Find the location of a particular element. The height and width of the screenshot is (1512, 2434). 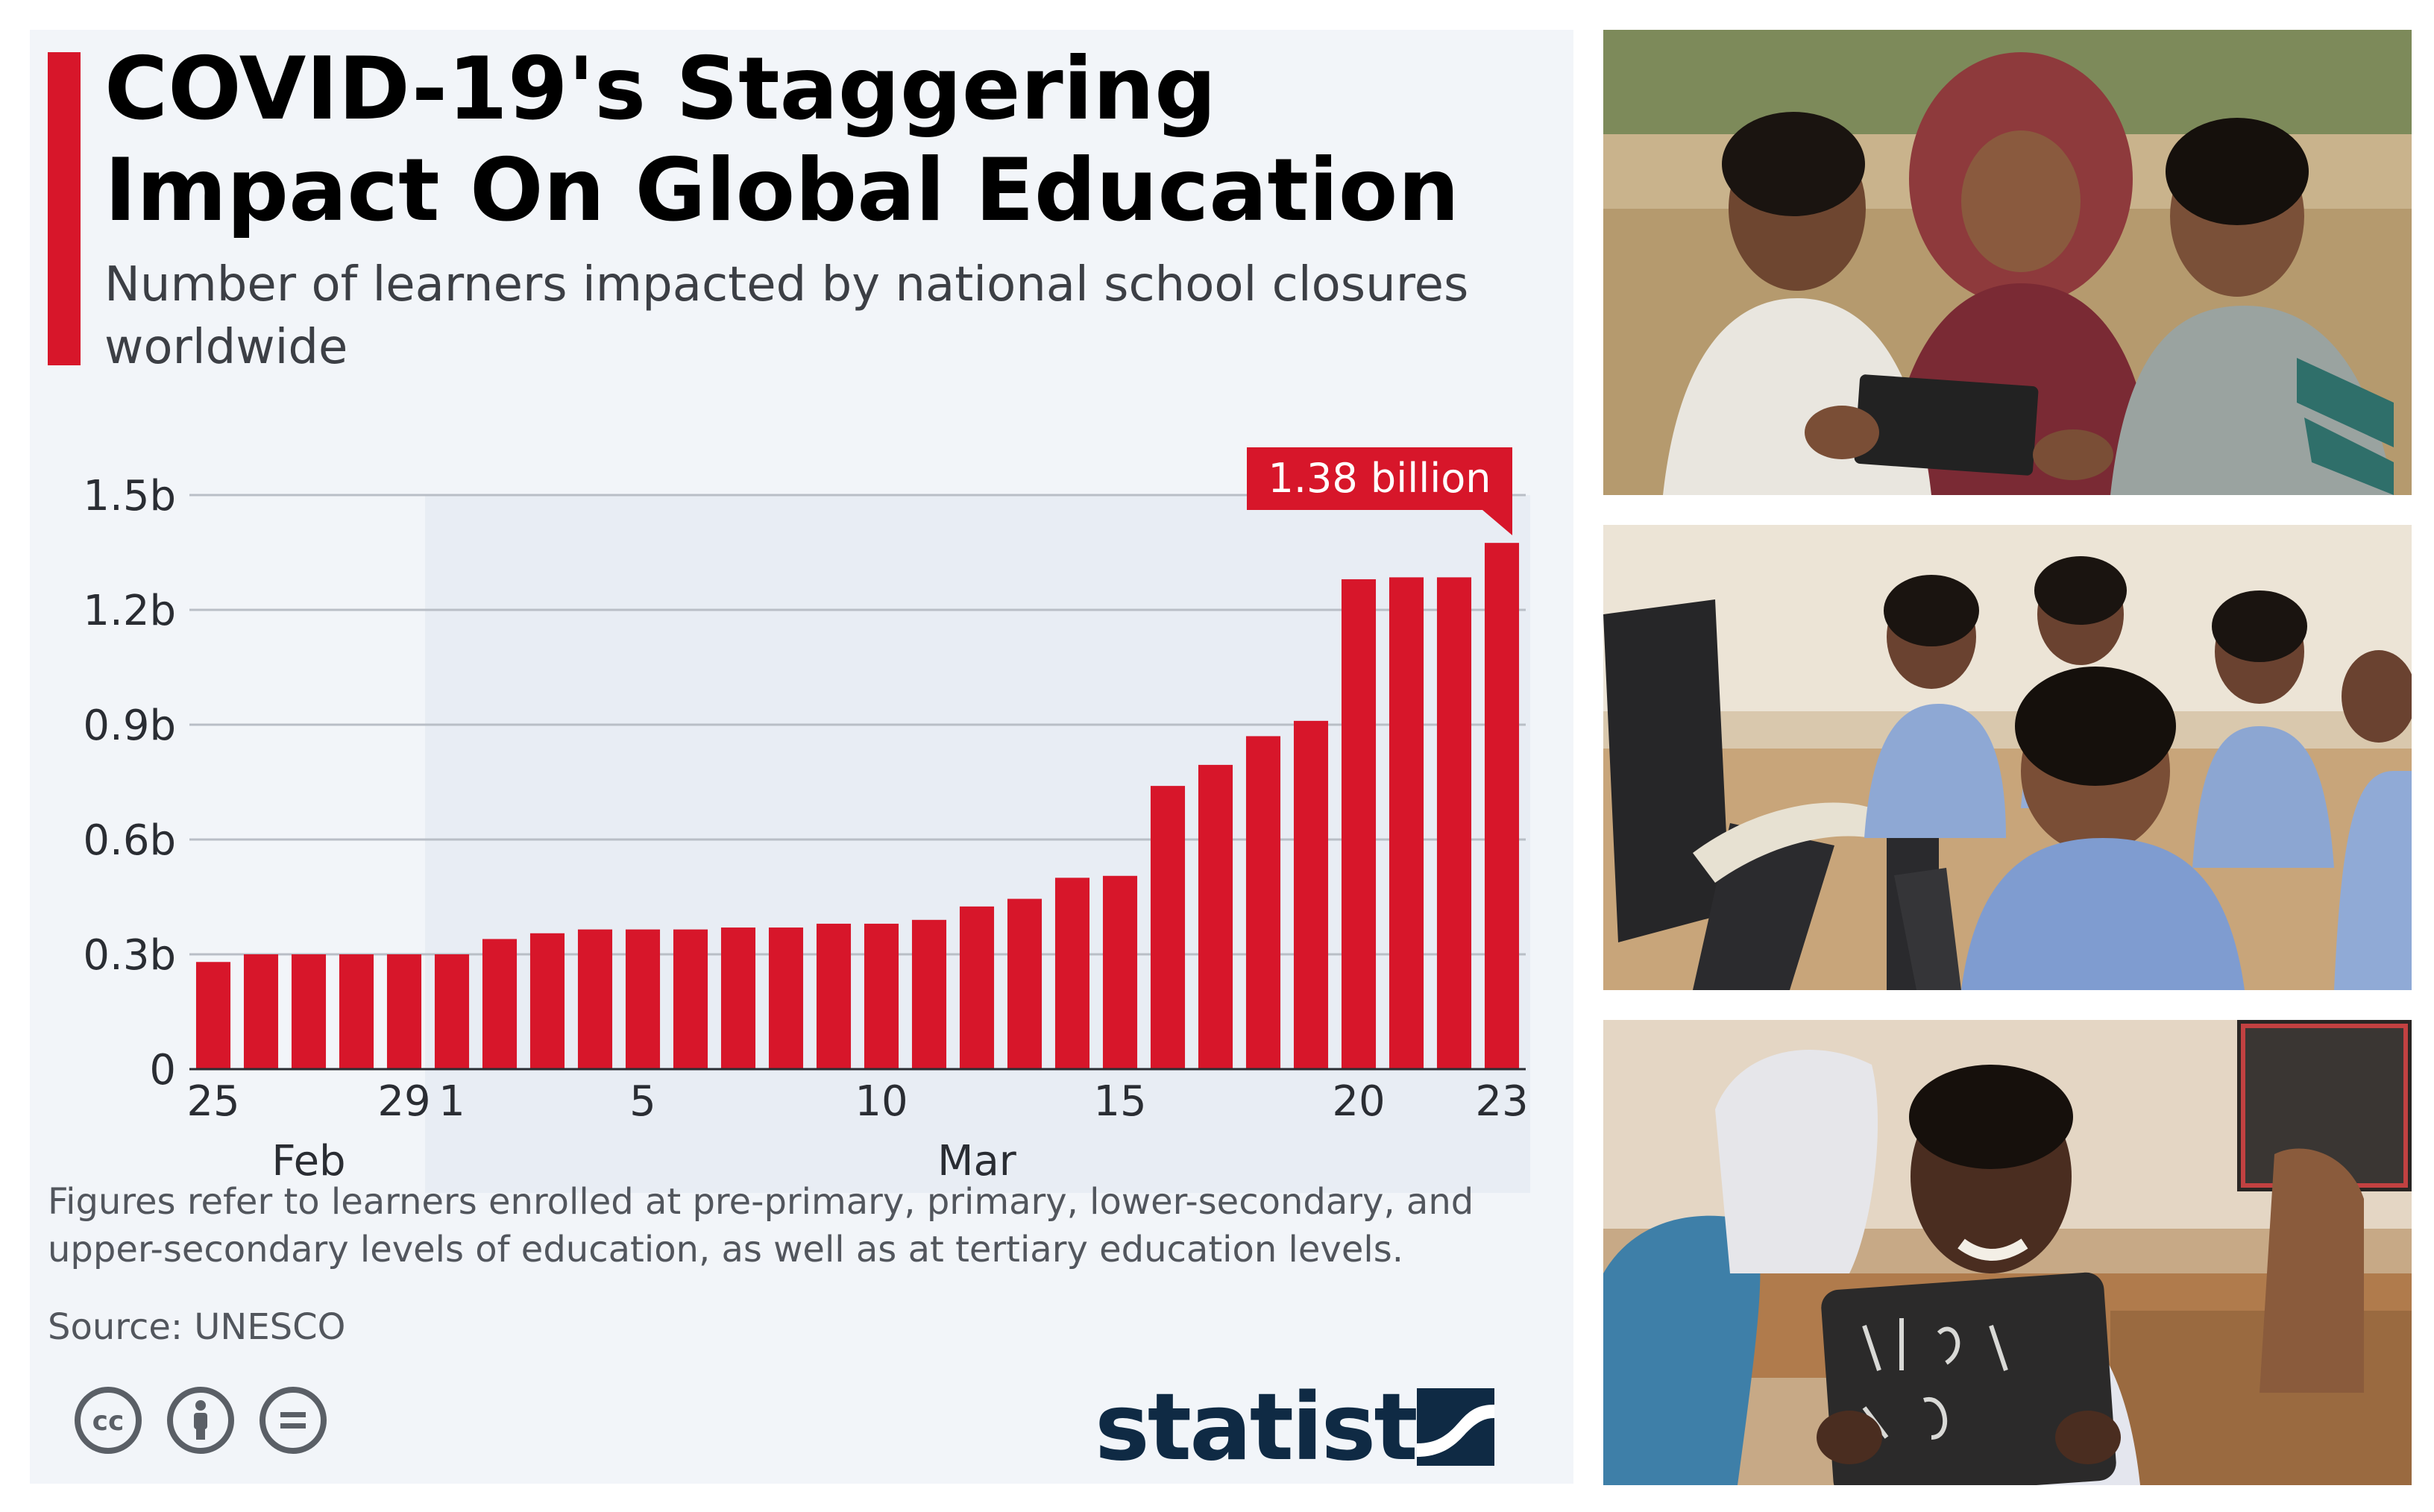

y-tick-label: 0 is located at coordinates (162, 1070).